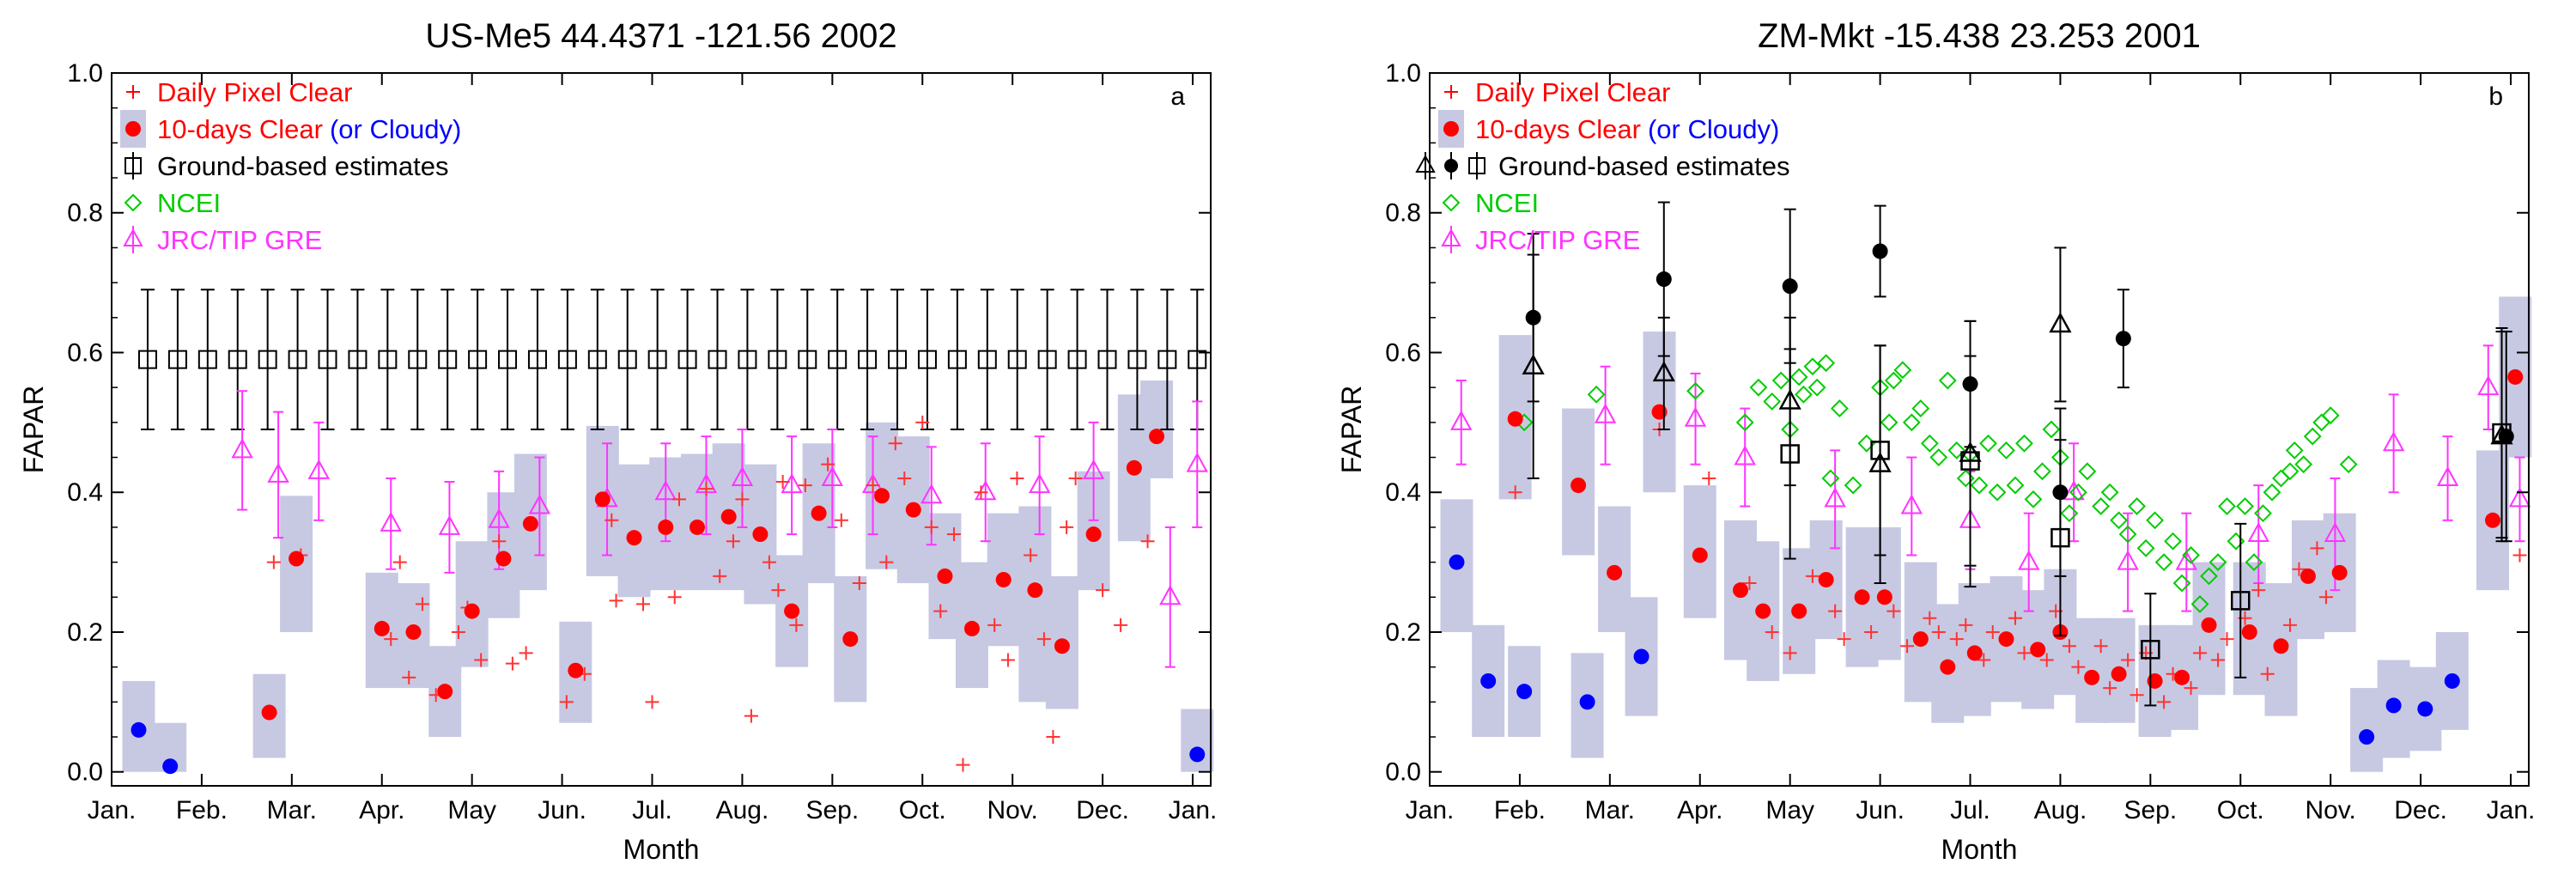 The height and width of the screenshot is (870, 2576). What do you see at coordinates (1520, 810) in the screenshot?
I see `x-tick-label: Feb.` at bounding box center [1520, 810].